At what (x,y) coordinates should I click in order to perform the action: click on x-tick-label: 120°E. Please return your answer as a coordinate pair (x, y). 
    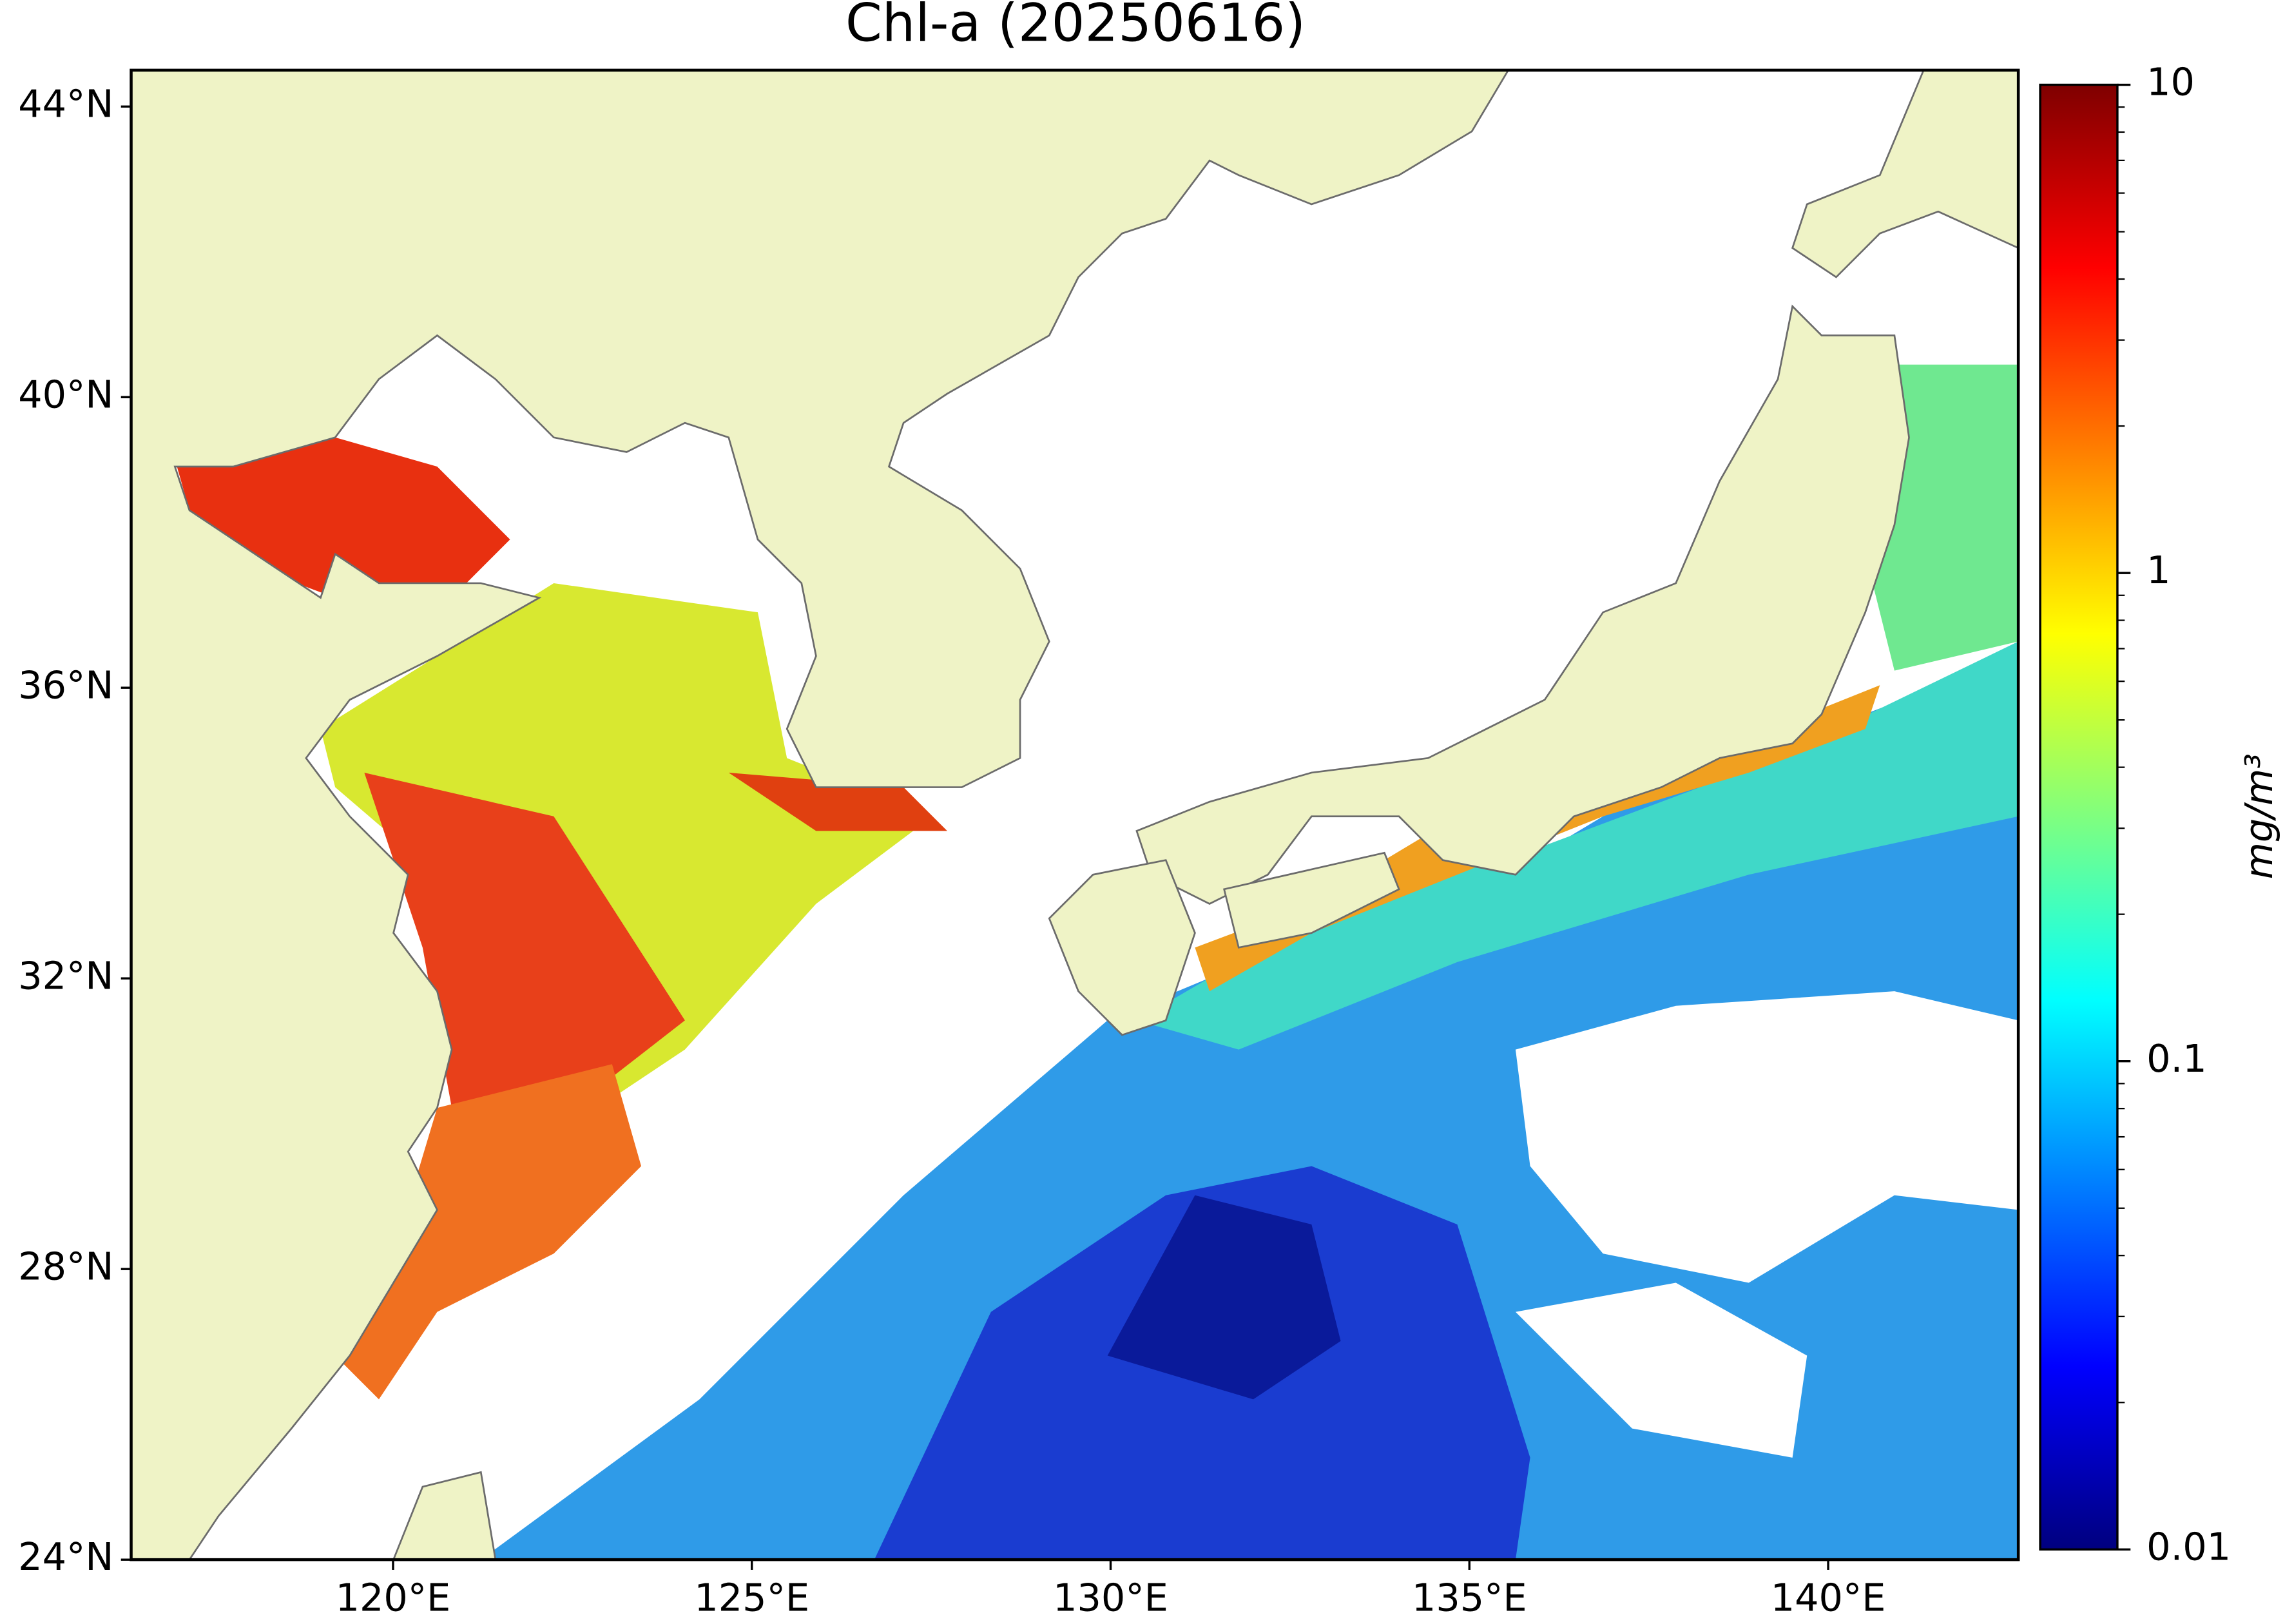
    Looking at the image, I should click on (393, 1598).